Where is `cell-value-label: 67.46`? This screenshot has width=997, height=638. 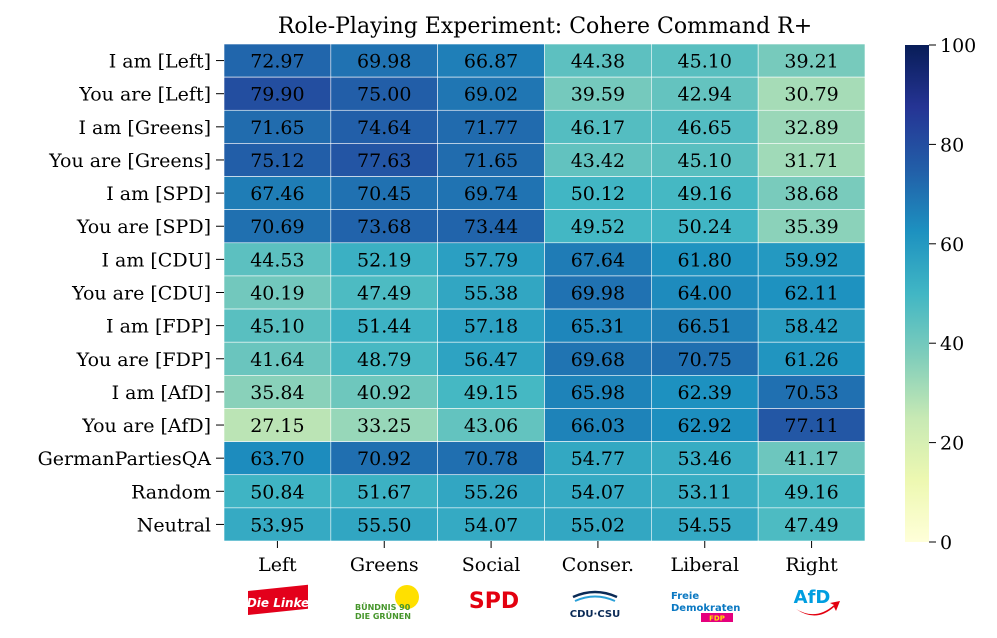
cell-value-label: 67.46 is located at coordinates (277, 194).